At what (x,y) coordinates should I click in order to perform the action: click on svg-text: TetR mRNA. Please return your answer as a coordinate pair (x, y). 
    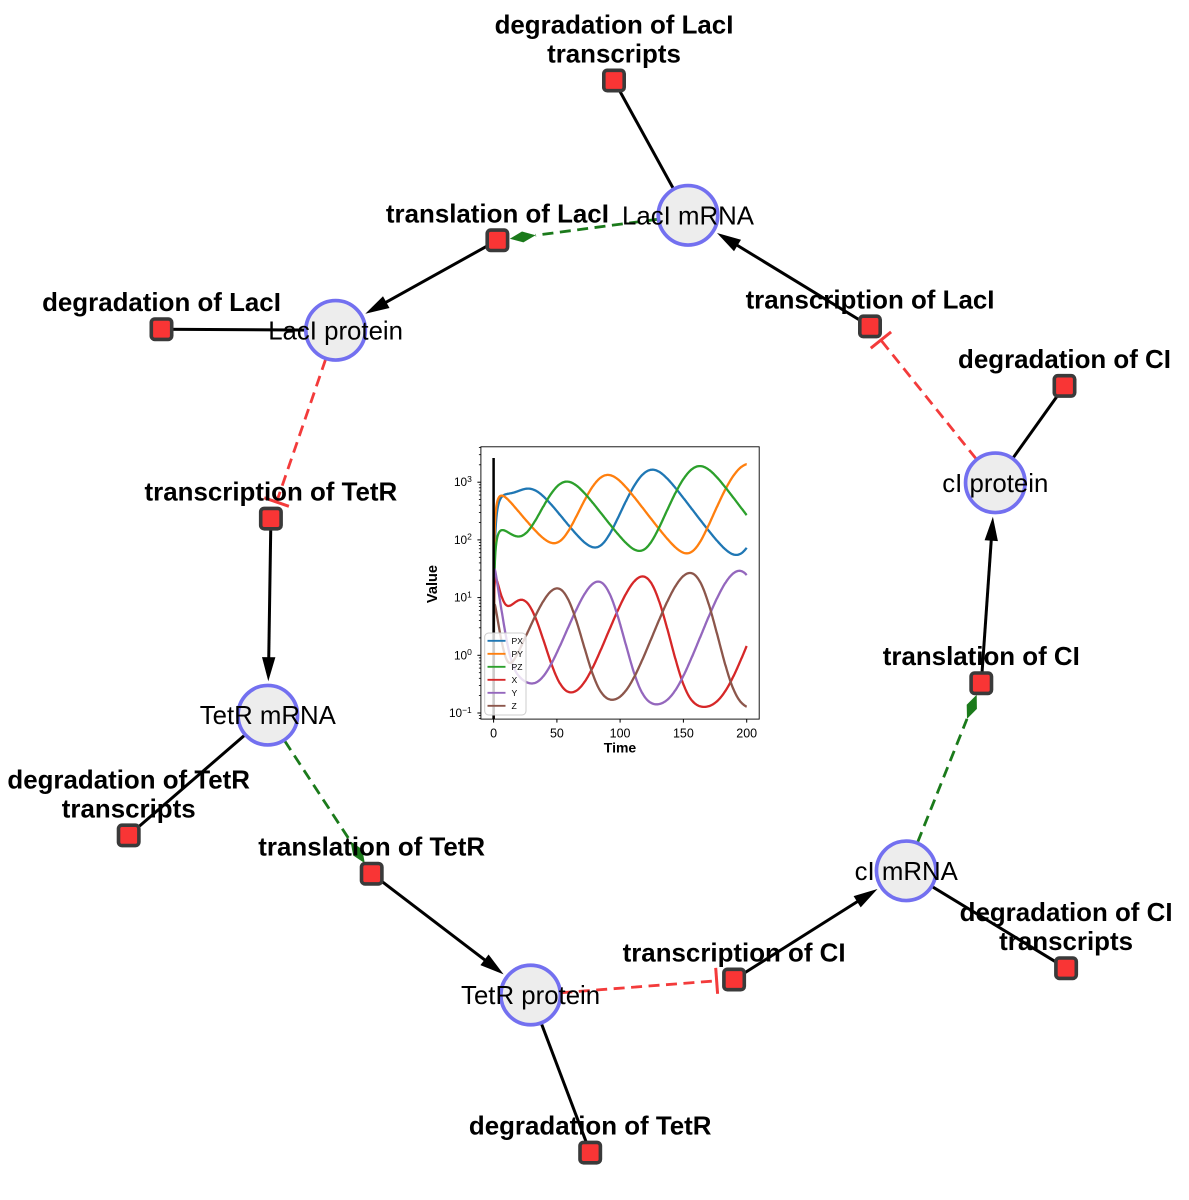
    Looking at the image, I should click on (268, 716).